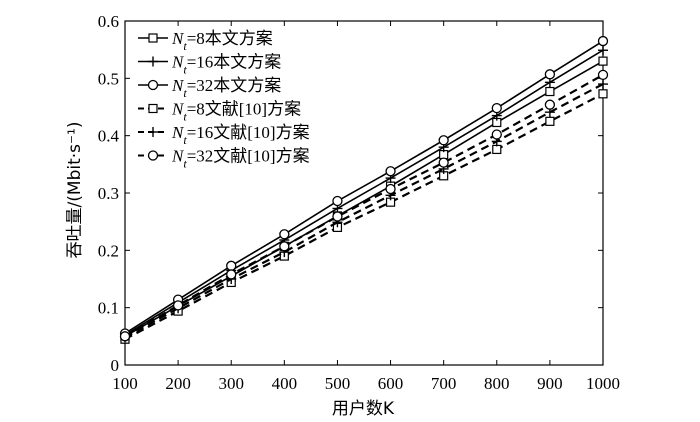  I want to click on y-tick-label: 0.2, so click(108, 250).